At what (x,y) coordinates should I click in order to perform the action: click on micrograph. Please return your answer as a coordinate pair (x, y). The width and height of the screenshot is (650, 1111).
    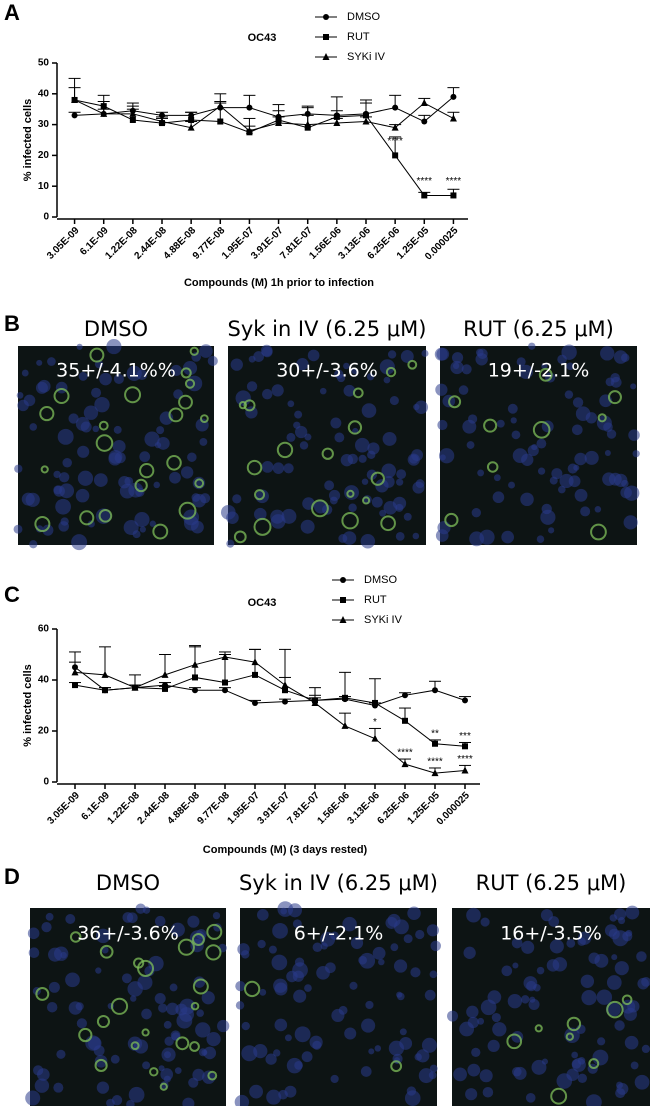
    Looking at the image, I should click on (127, 1006).